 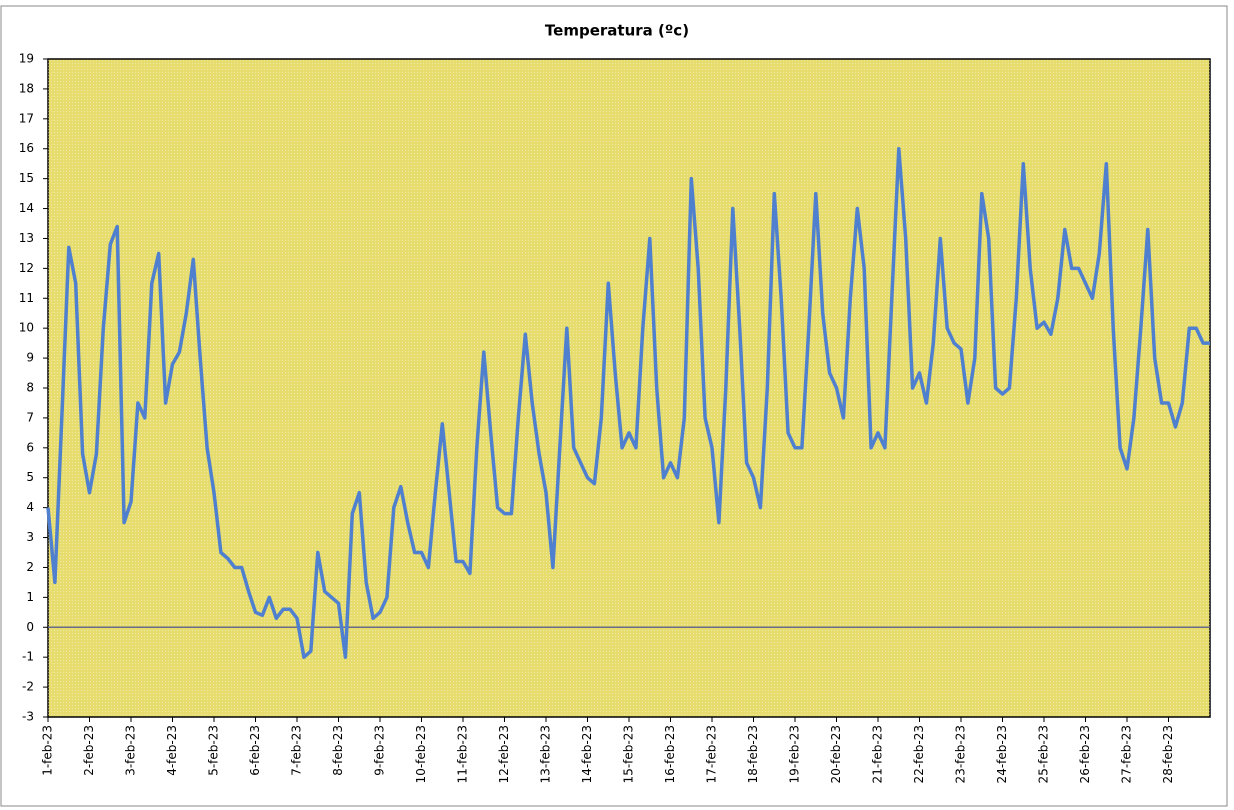 I want to click on x-tick-label: 7-feb-23, so click(x=297, y=750).